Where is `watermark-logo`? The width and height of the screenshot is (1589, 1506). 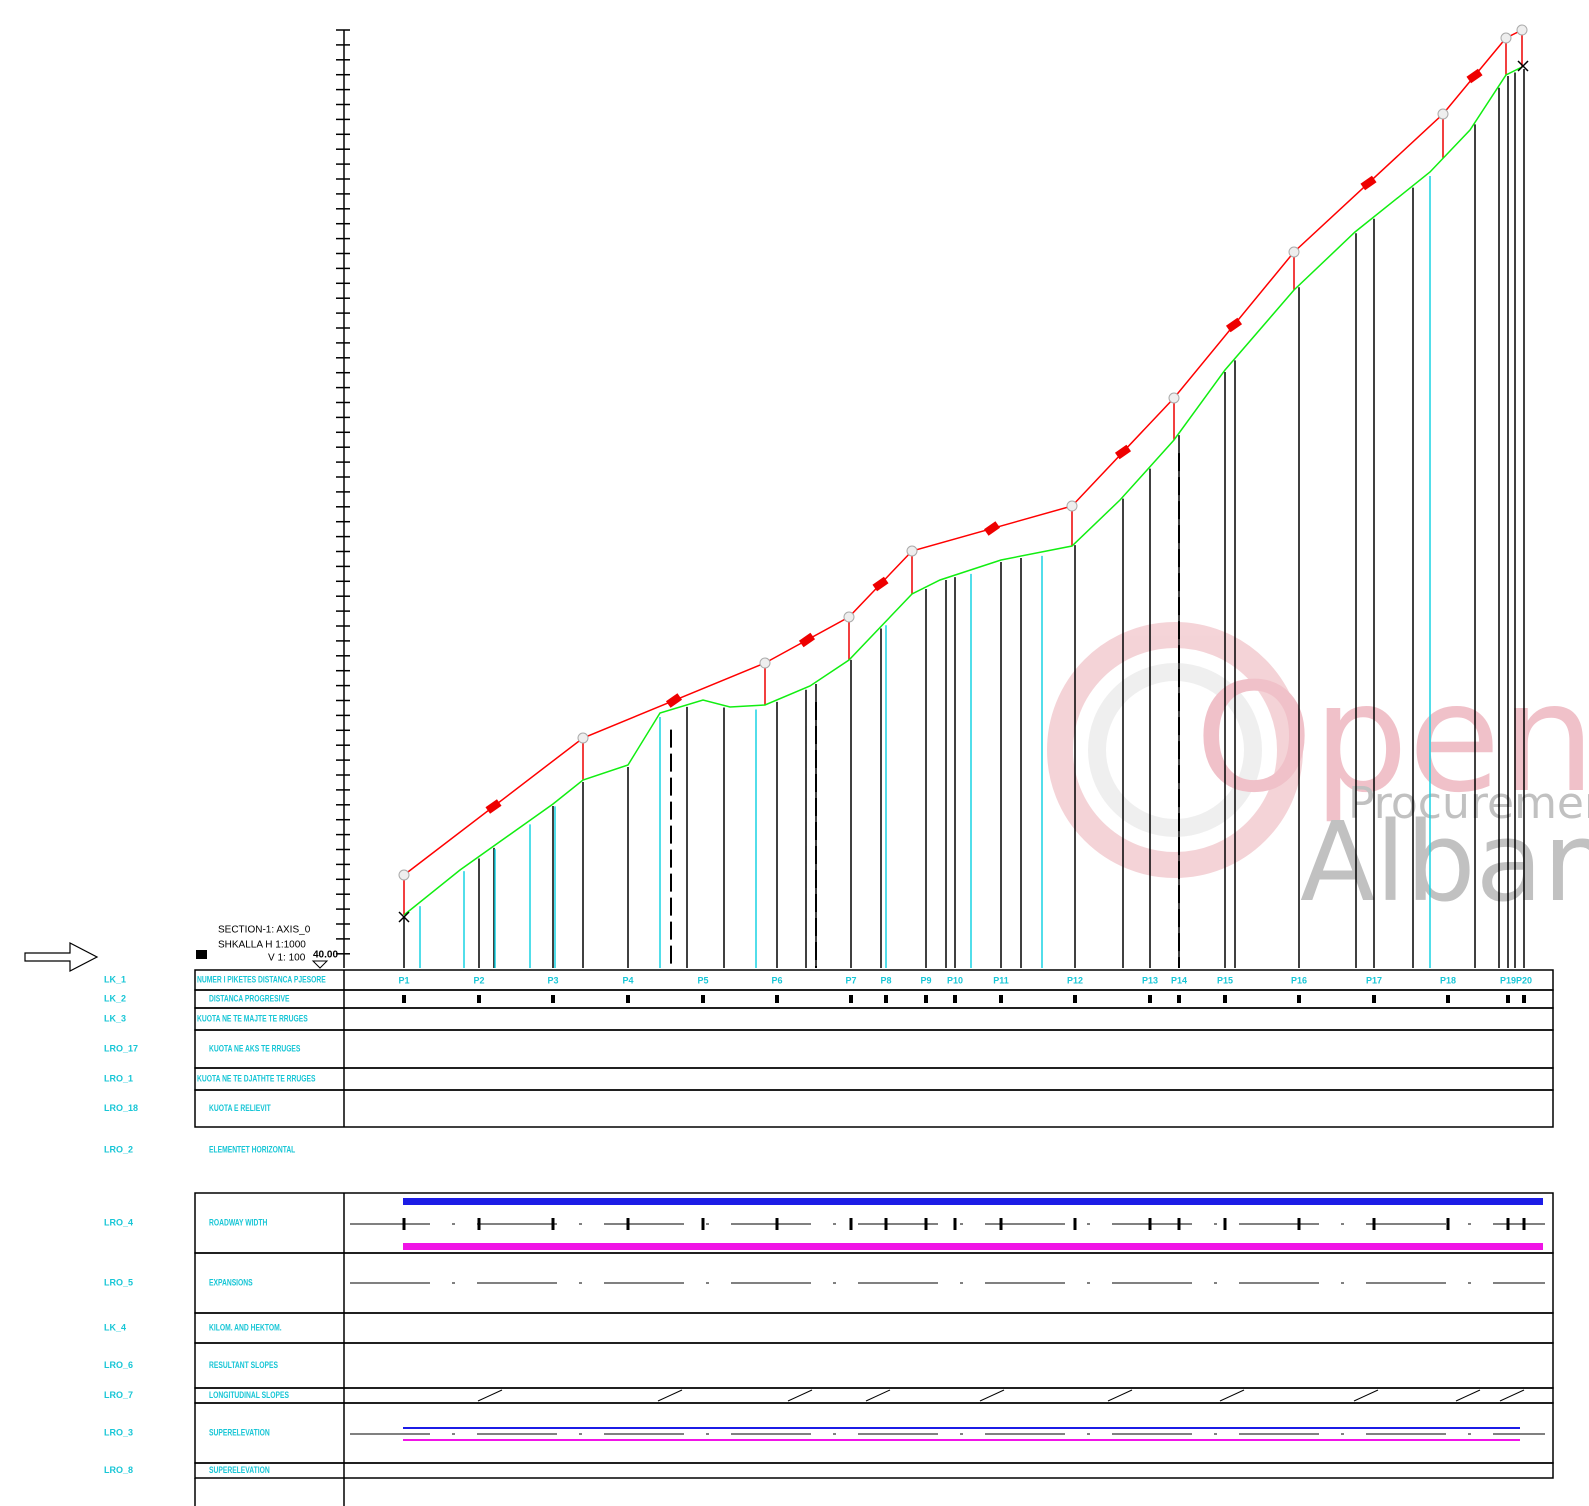 watermark-logo is located at coordinates (1175, 750).